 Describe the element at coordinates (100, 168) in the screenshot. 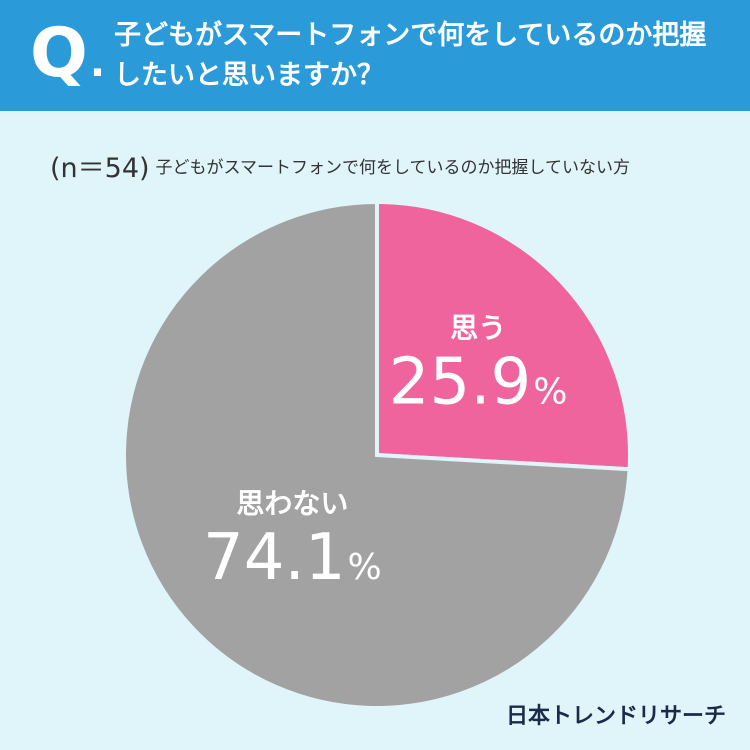

I see `sample-size: (n＝54)` at that location.